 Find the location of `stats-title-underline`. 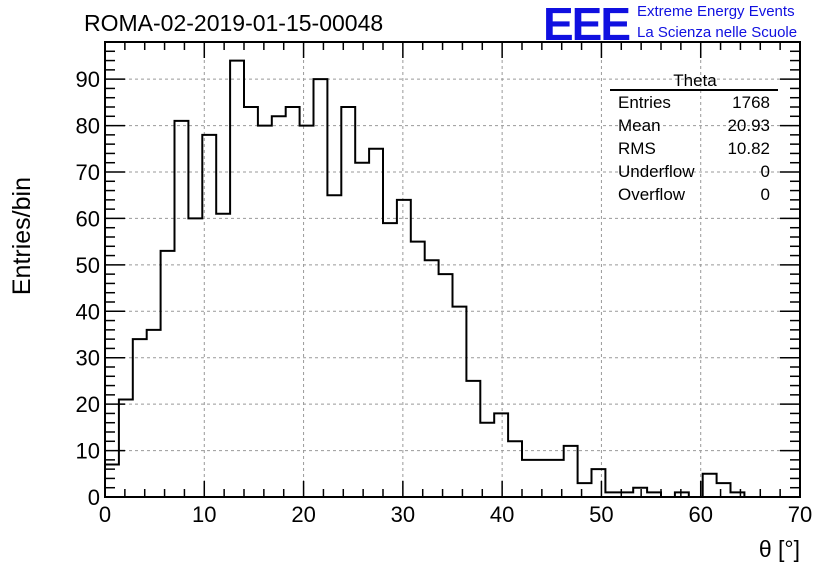

stats-title-underline is located at coordinates (694, 90).